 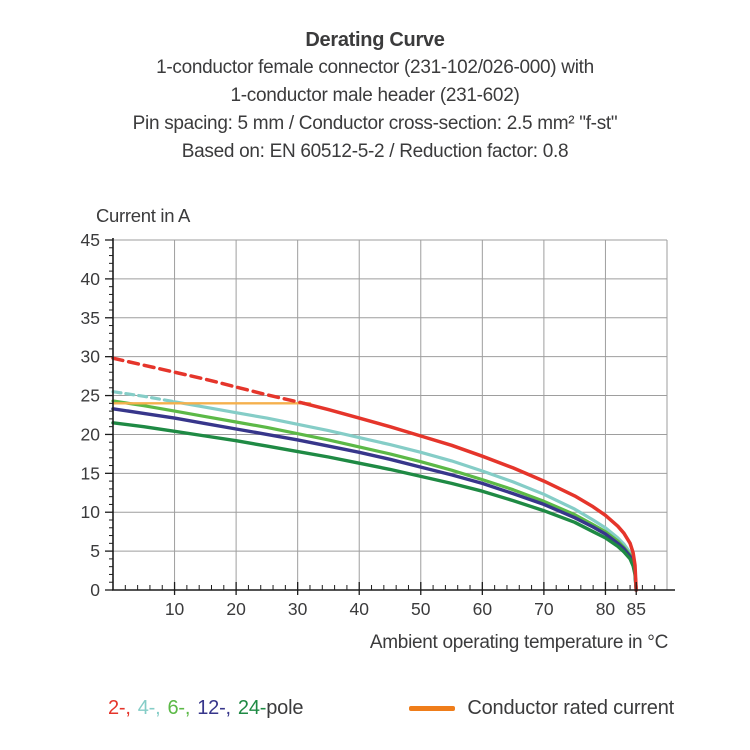 I want to click on x-tick-label-40: 40, so click(x=359, y=609).